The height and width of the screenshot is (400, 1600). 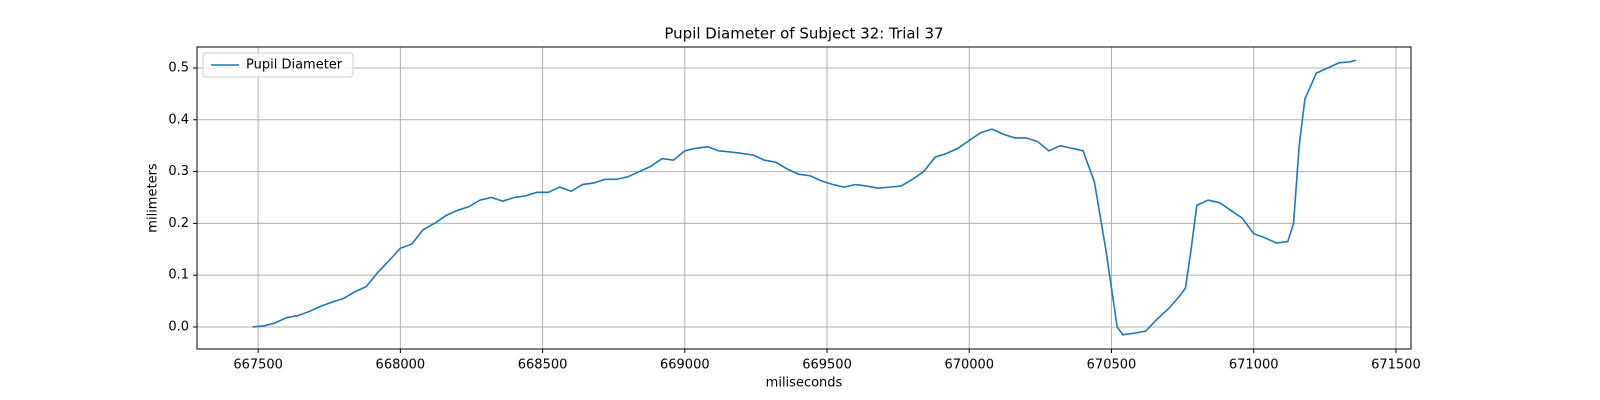 What do you see at coordinates (969, 365) in the screenshot?
I see `x-tick-label: 670000` at bounding box center [969, 365].